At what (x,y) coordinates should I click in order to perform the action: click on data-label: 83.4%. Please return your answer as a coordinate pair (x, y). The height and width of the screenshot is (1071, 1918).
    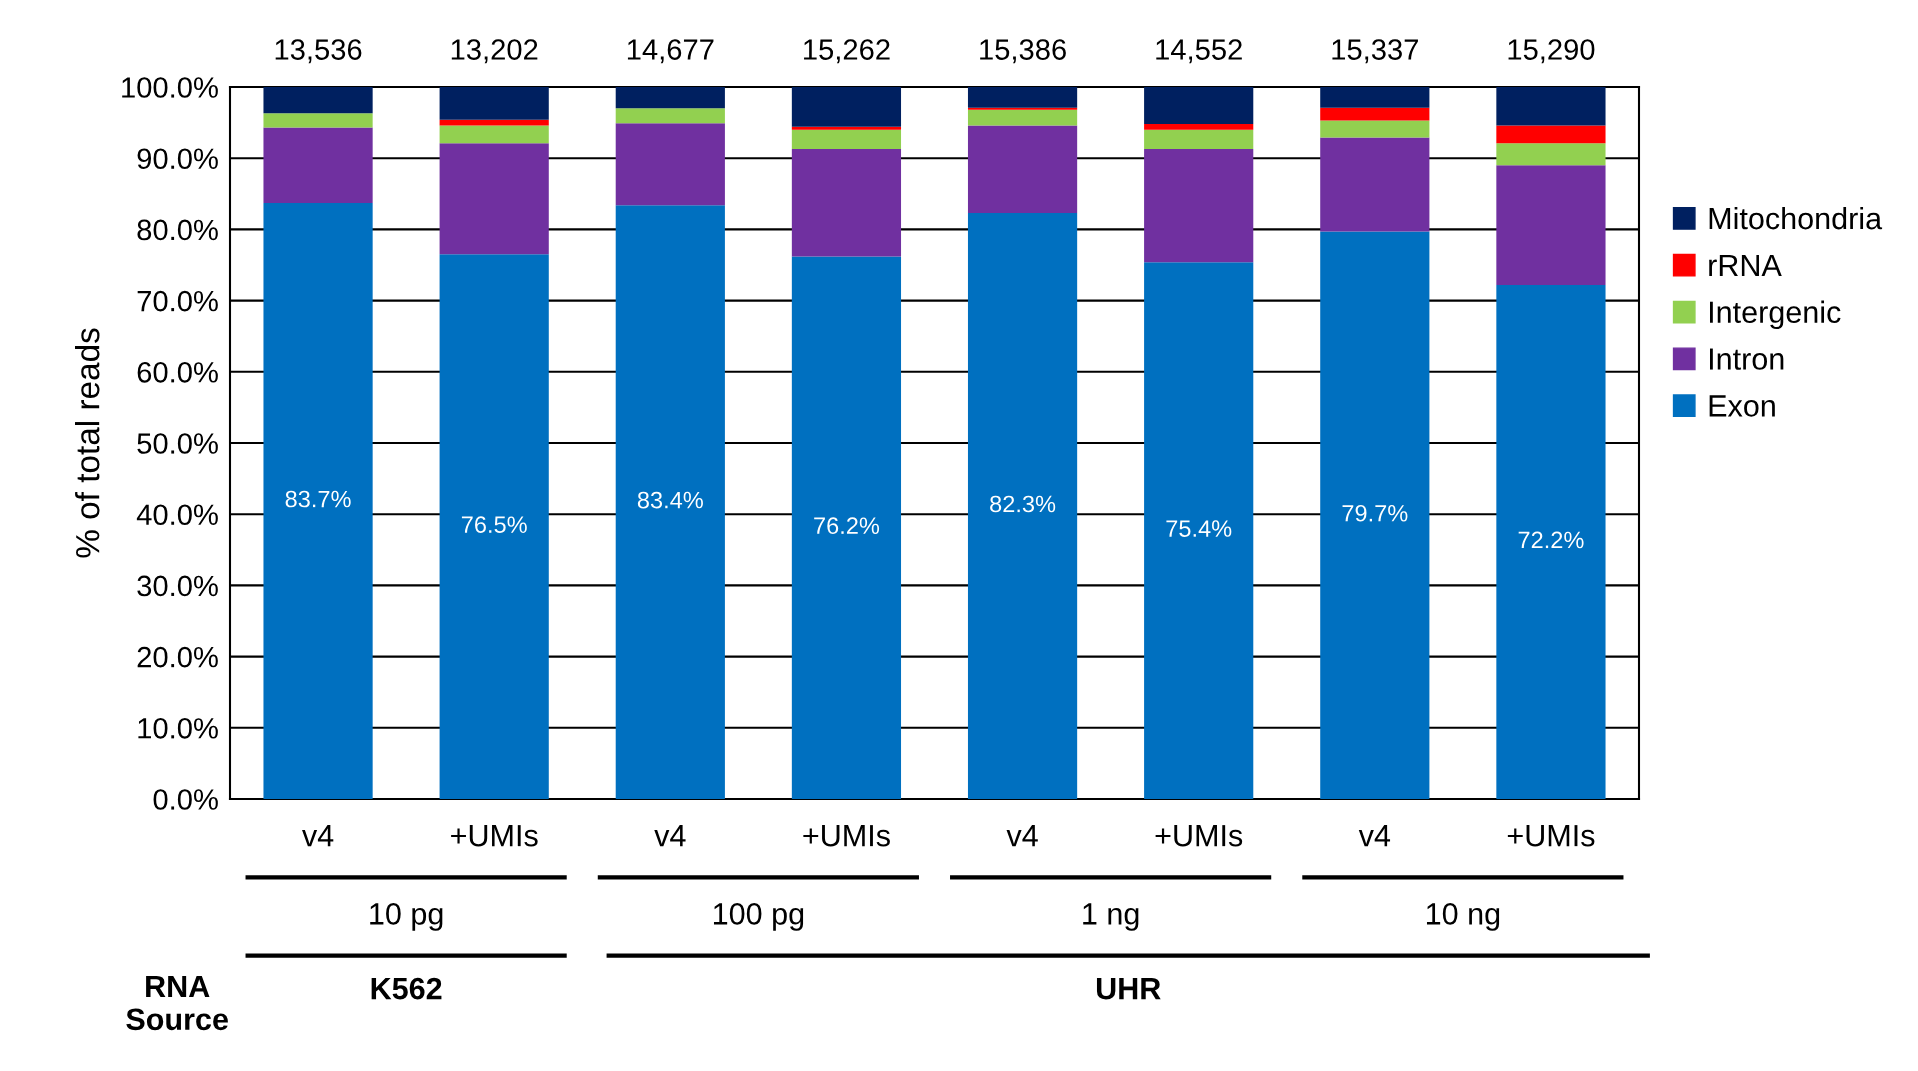
    Looking at the image, I should click on (670, 500).